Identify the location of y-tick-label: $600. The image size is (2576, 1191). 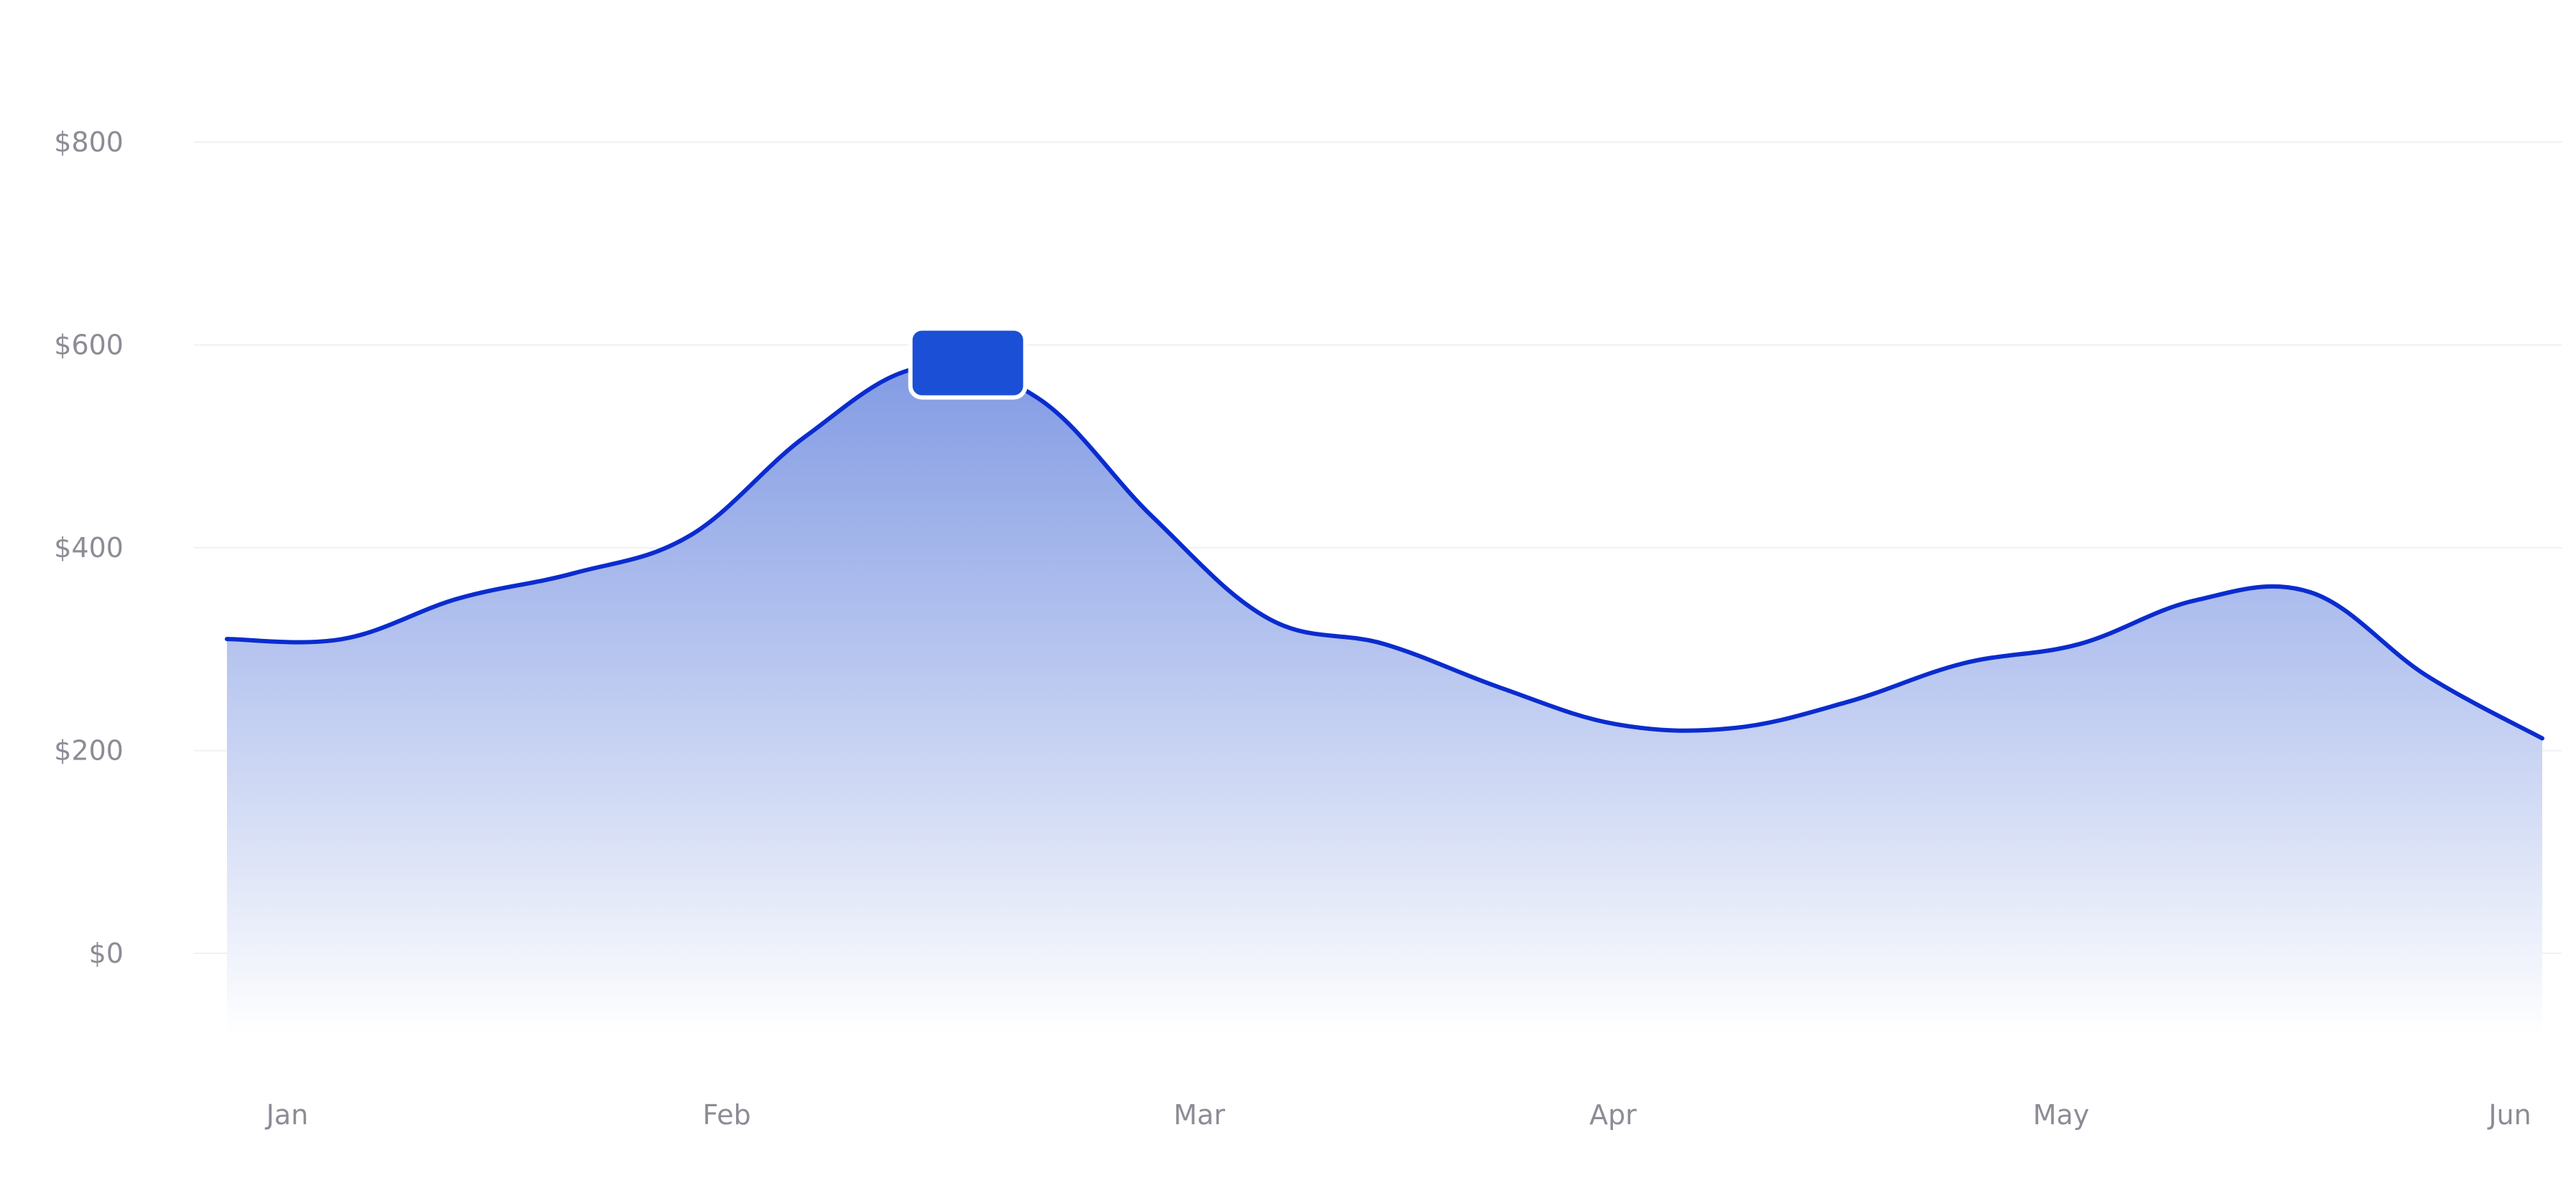
(89, 345).